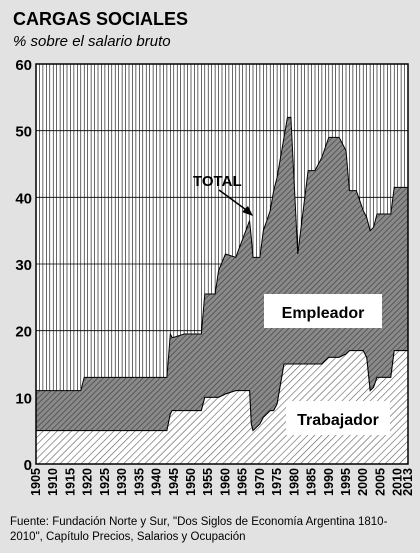 This screenshot has height=553, width=420. What do you see at coordinates (323, 313) in the screenshot?
I see `empleador-label: Empleador` at bounding box center [323, 313].